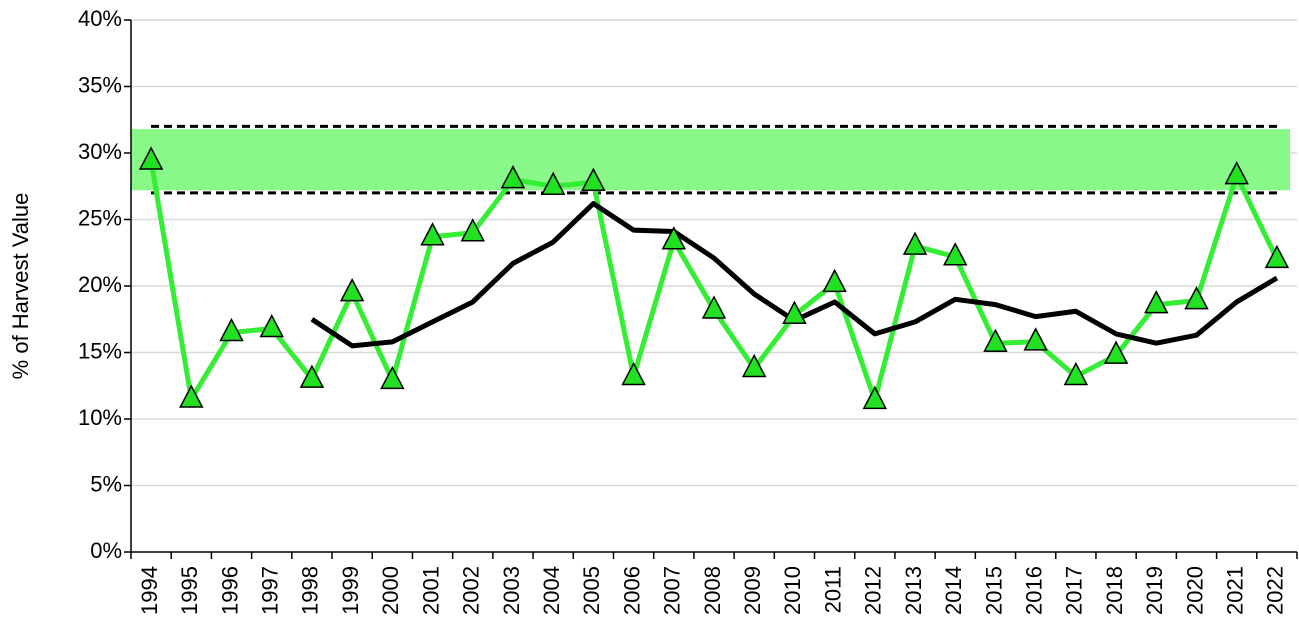 The image size is (1299, 631). I want to click on x-tick-label: 2010, so click(792, 590).